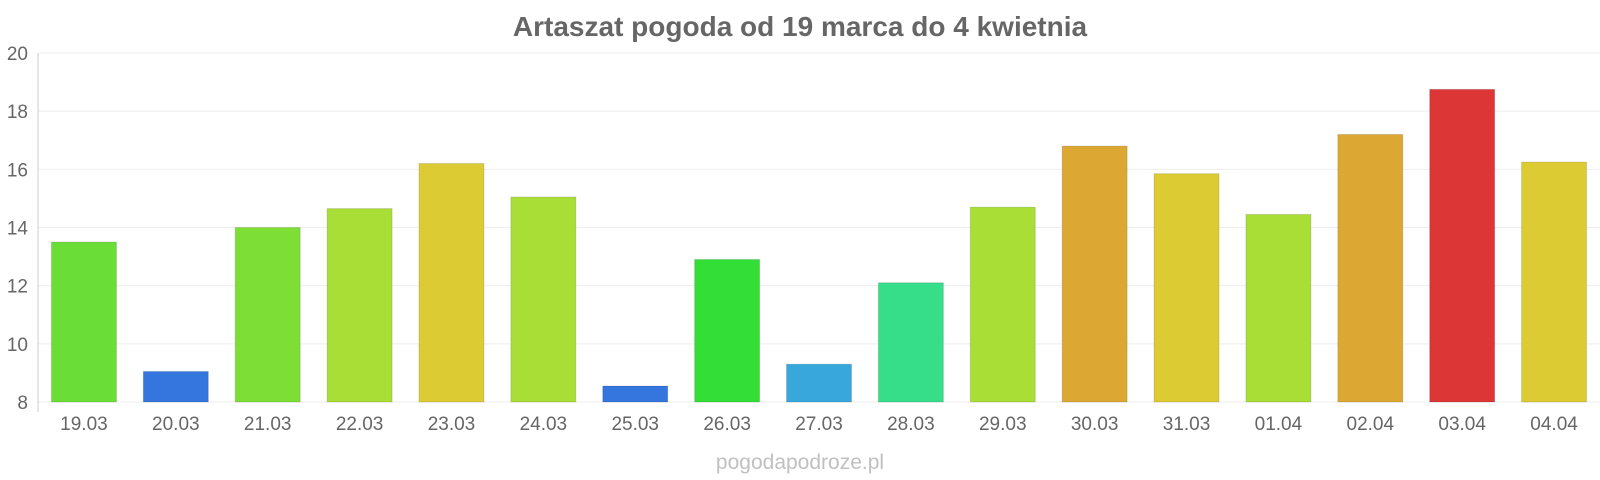  What do you see at coordinates (819, 383) in the screenshot?
I see `bar-27.03` at bounding box center [819, 383].